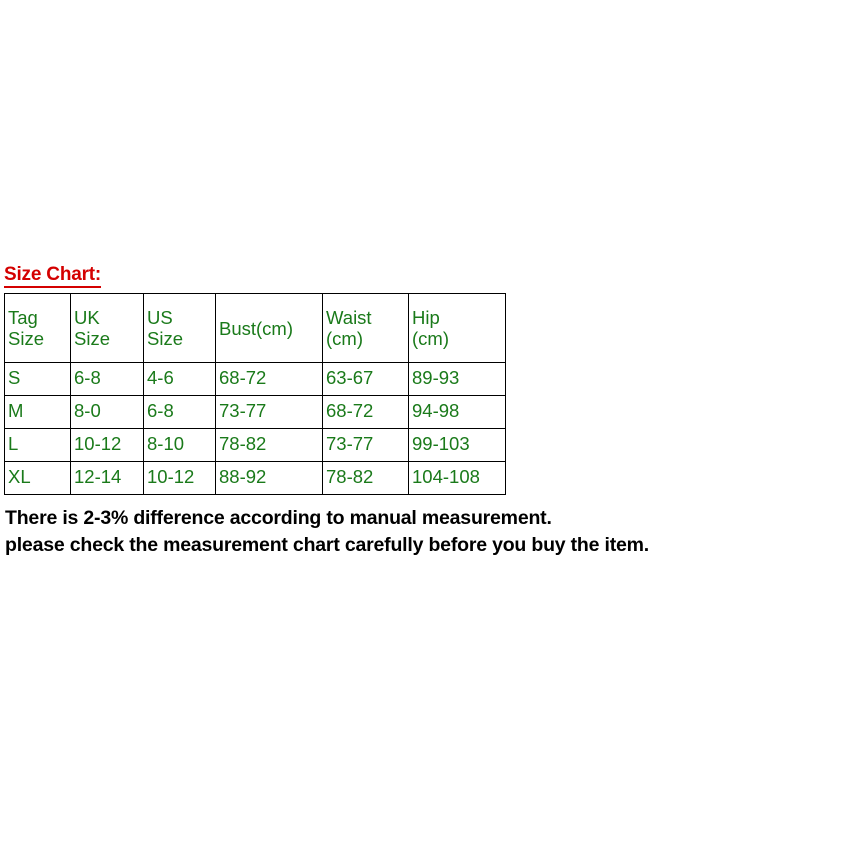  Describe the element at coordinates (179, 412) in the screenshot. I see `cell-us-size: 6-8` at that location.